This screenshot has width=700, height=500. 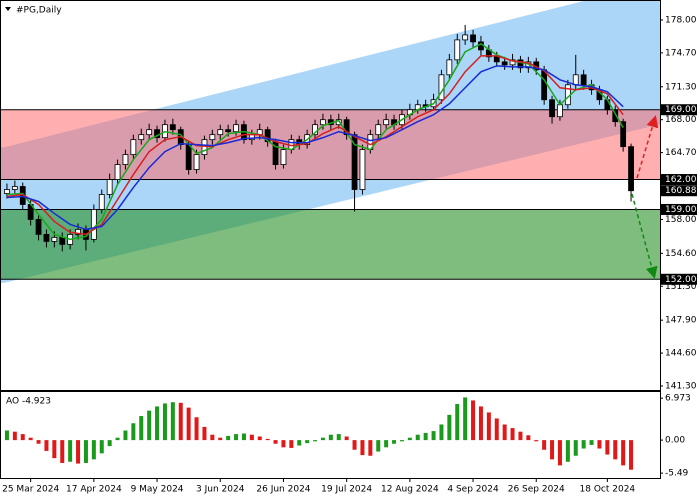 What do you see at coordinates (681, 287) in the screenshot?
I see `y-tick-label: 151.30` at bounding box center [681, 287].